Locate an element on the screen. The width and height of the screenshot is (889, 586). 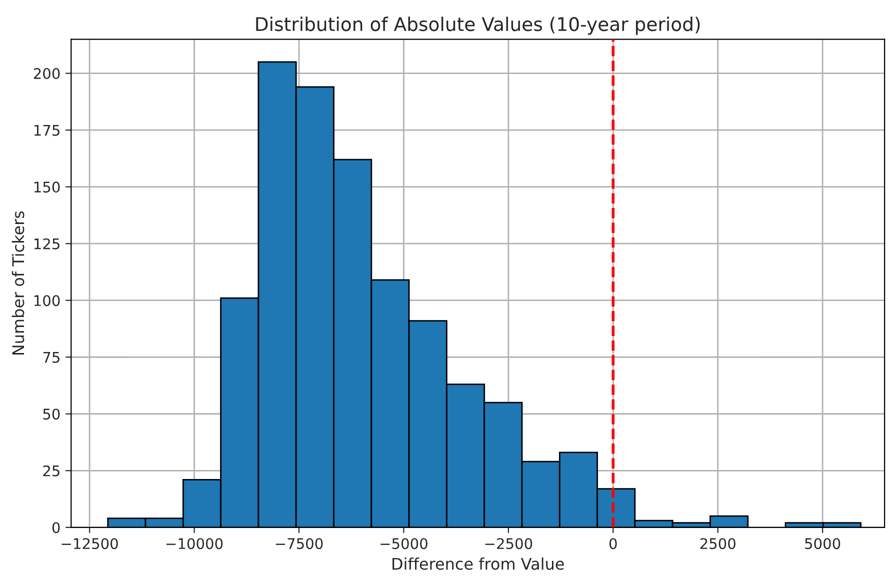
y-tick-label: 50 is located at coordinates (51, 414).